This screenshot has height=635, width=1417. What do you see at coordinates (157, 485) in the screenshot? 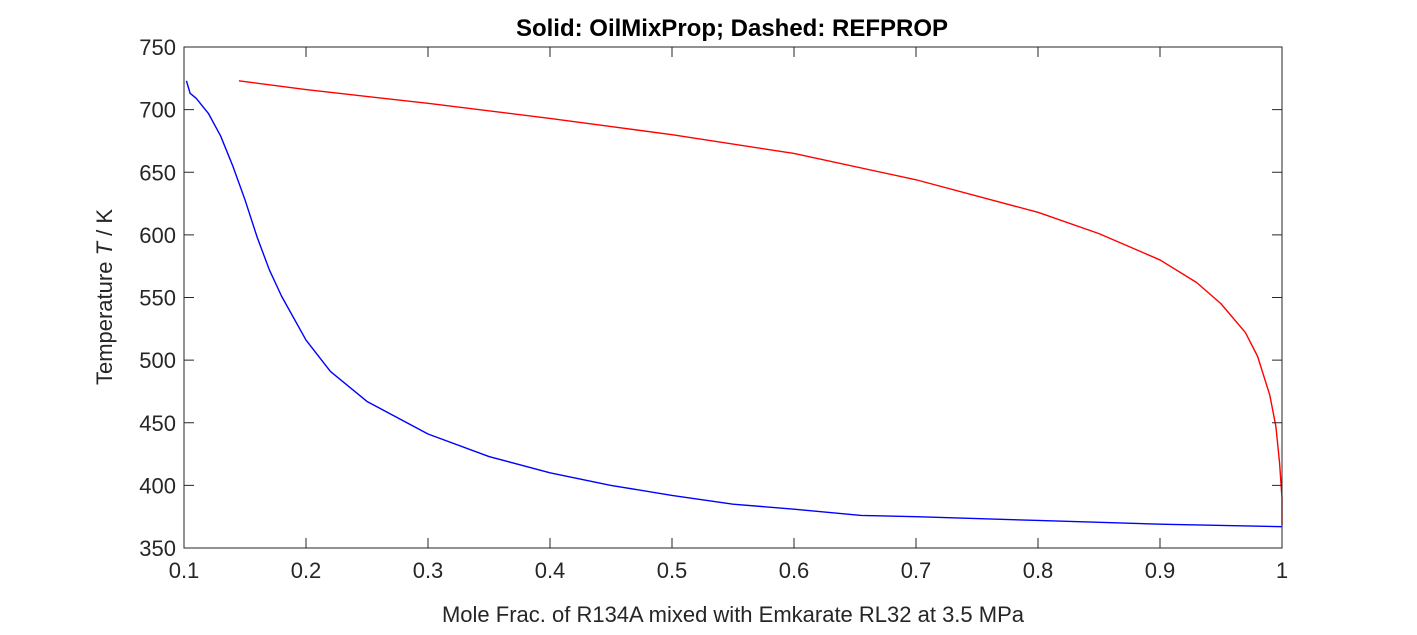
I see `y-tick-label: 400` at bounding box center [157, 485].